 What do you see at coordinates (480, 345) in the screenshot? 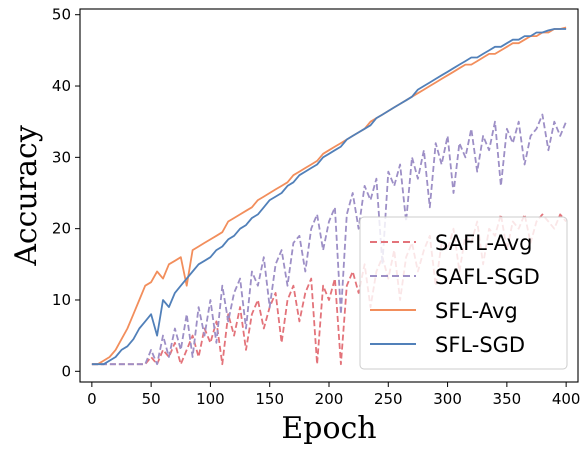
I see `legend-label: SFL-SGD` at bounding box center [480, 345].